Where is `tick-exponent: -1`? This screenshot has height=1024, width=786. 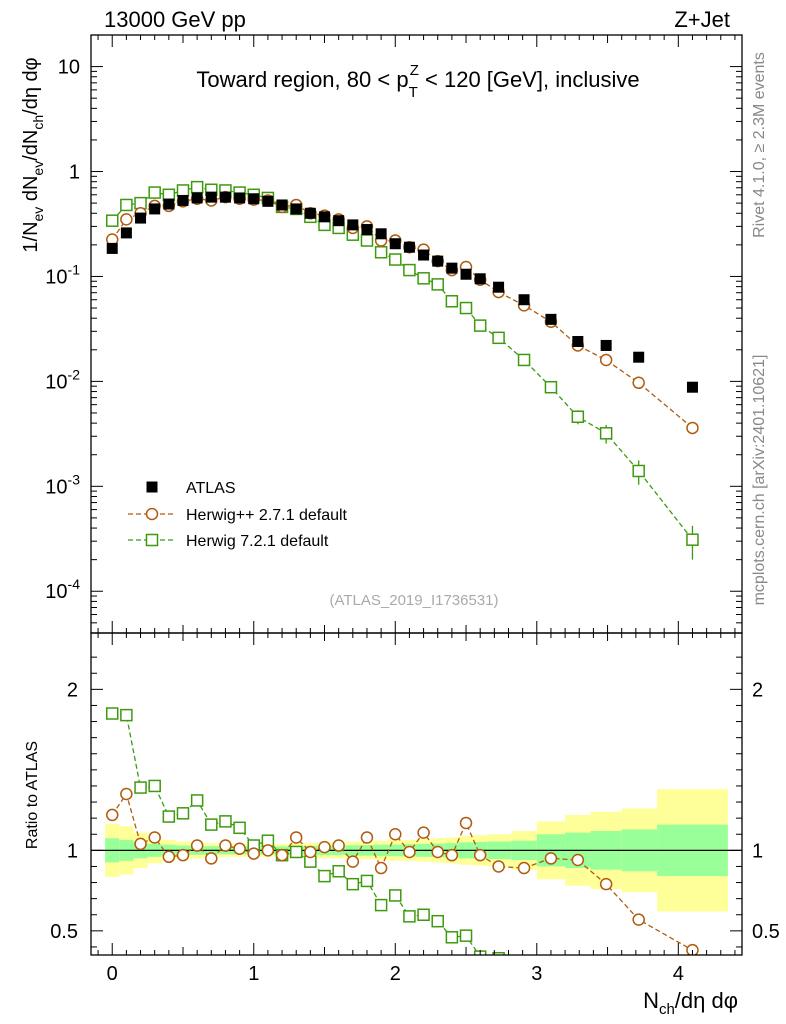 tick-exponent: -1 is located at coordinates (74, 269).